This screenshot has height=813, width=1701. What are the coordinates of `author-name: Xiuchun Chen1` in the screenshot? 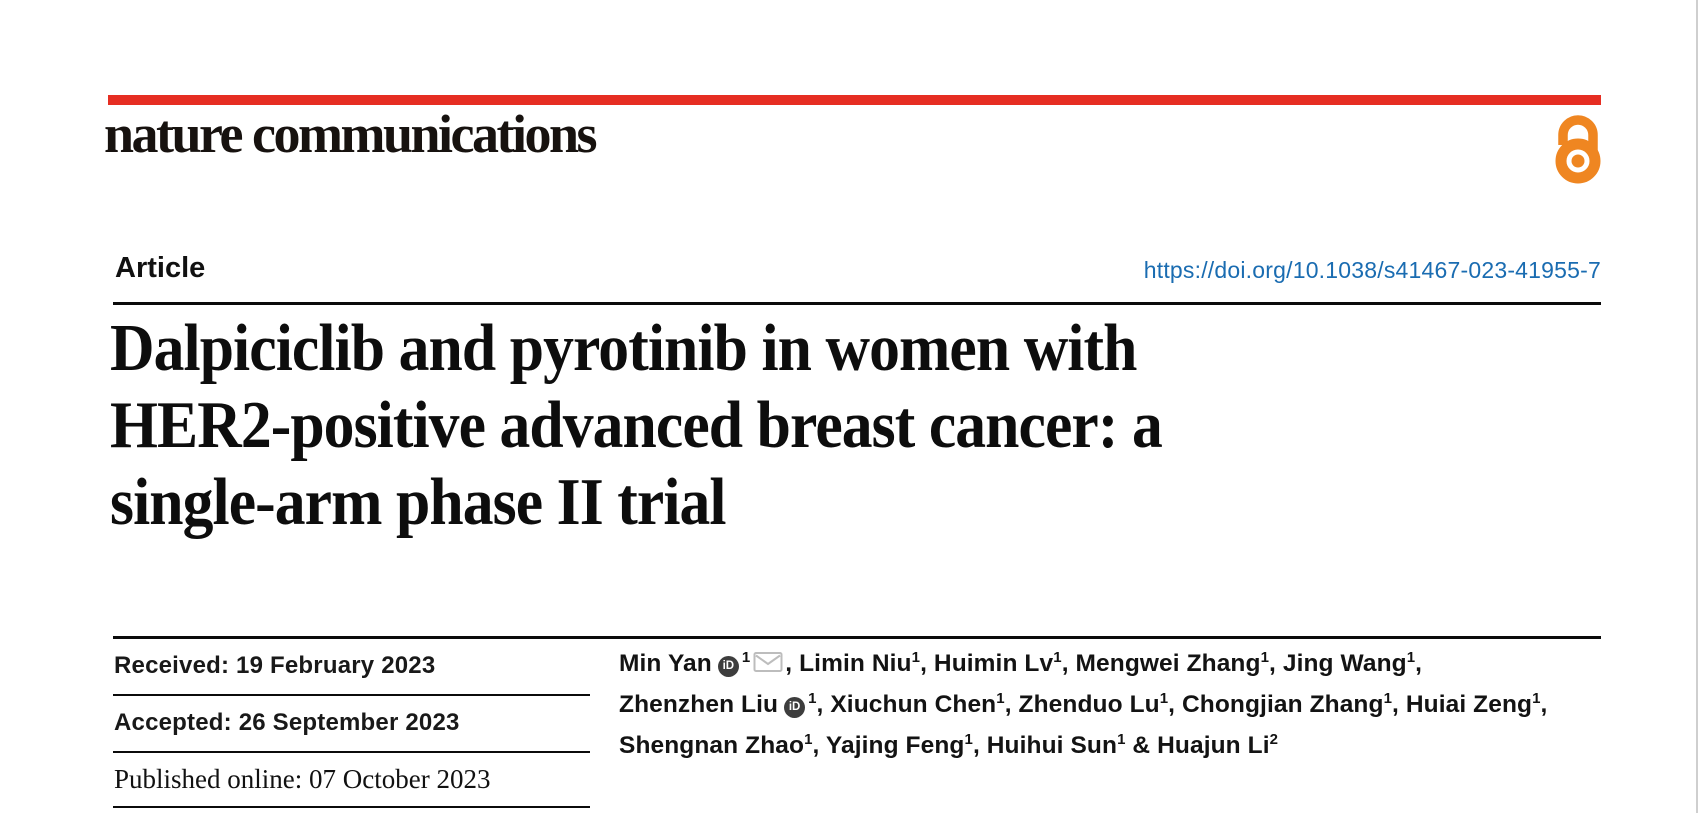 It's located at (917, 704).